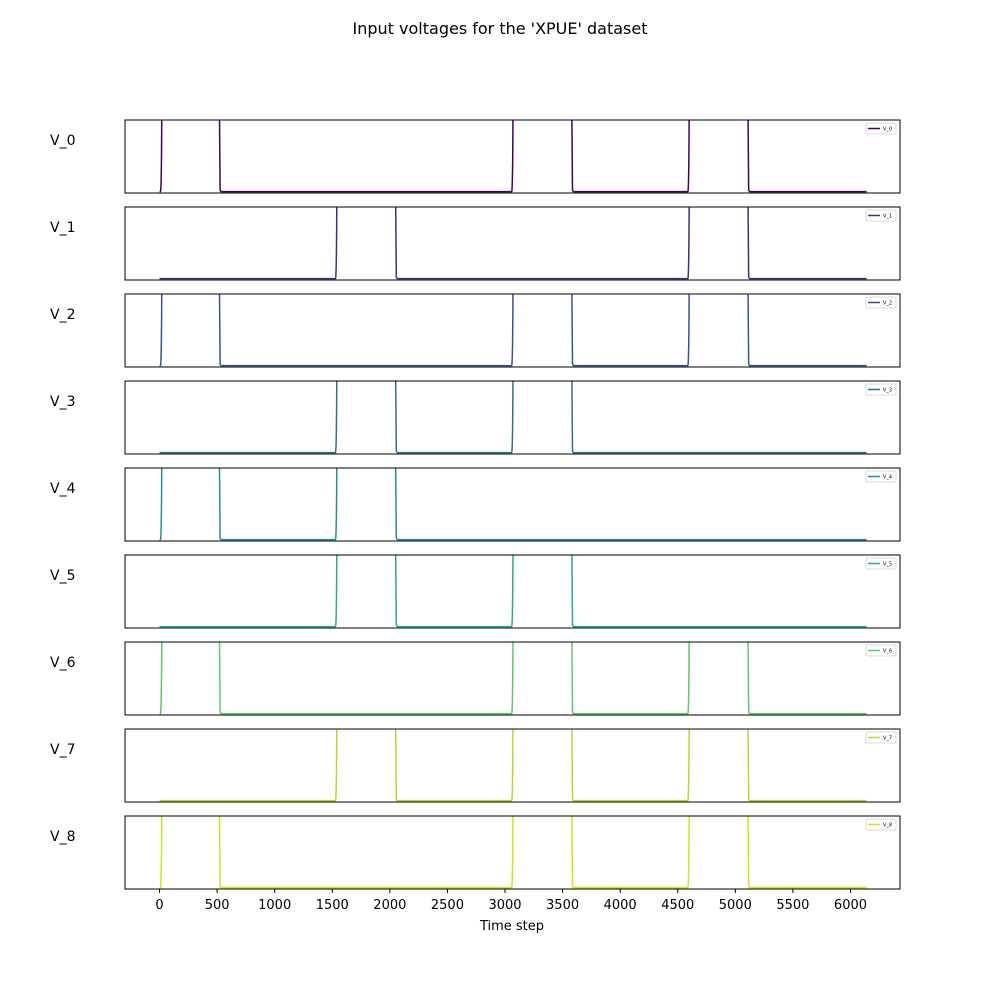 Image resolution: width=1000 pixels, height=1000 pixels. What do you see at coordinates (62, 837) in the screenshot?
I see `row-label: V_8` at bounding box center [62, 837].